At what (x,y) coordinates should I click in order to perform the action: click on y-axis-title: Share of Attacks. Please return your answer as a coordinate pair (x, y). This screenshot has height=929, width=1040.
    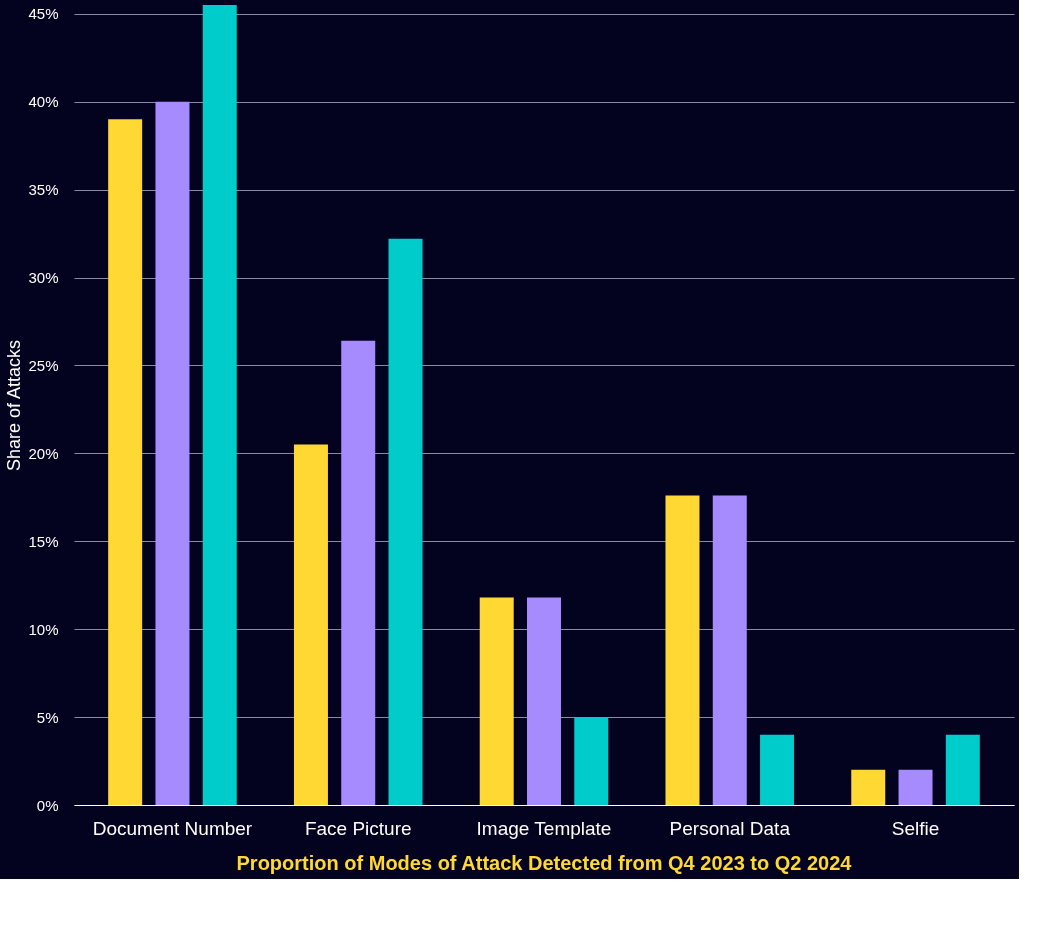
    Looking at the image, I should click on (14, 405).